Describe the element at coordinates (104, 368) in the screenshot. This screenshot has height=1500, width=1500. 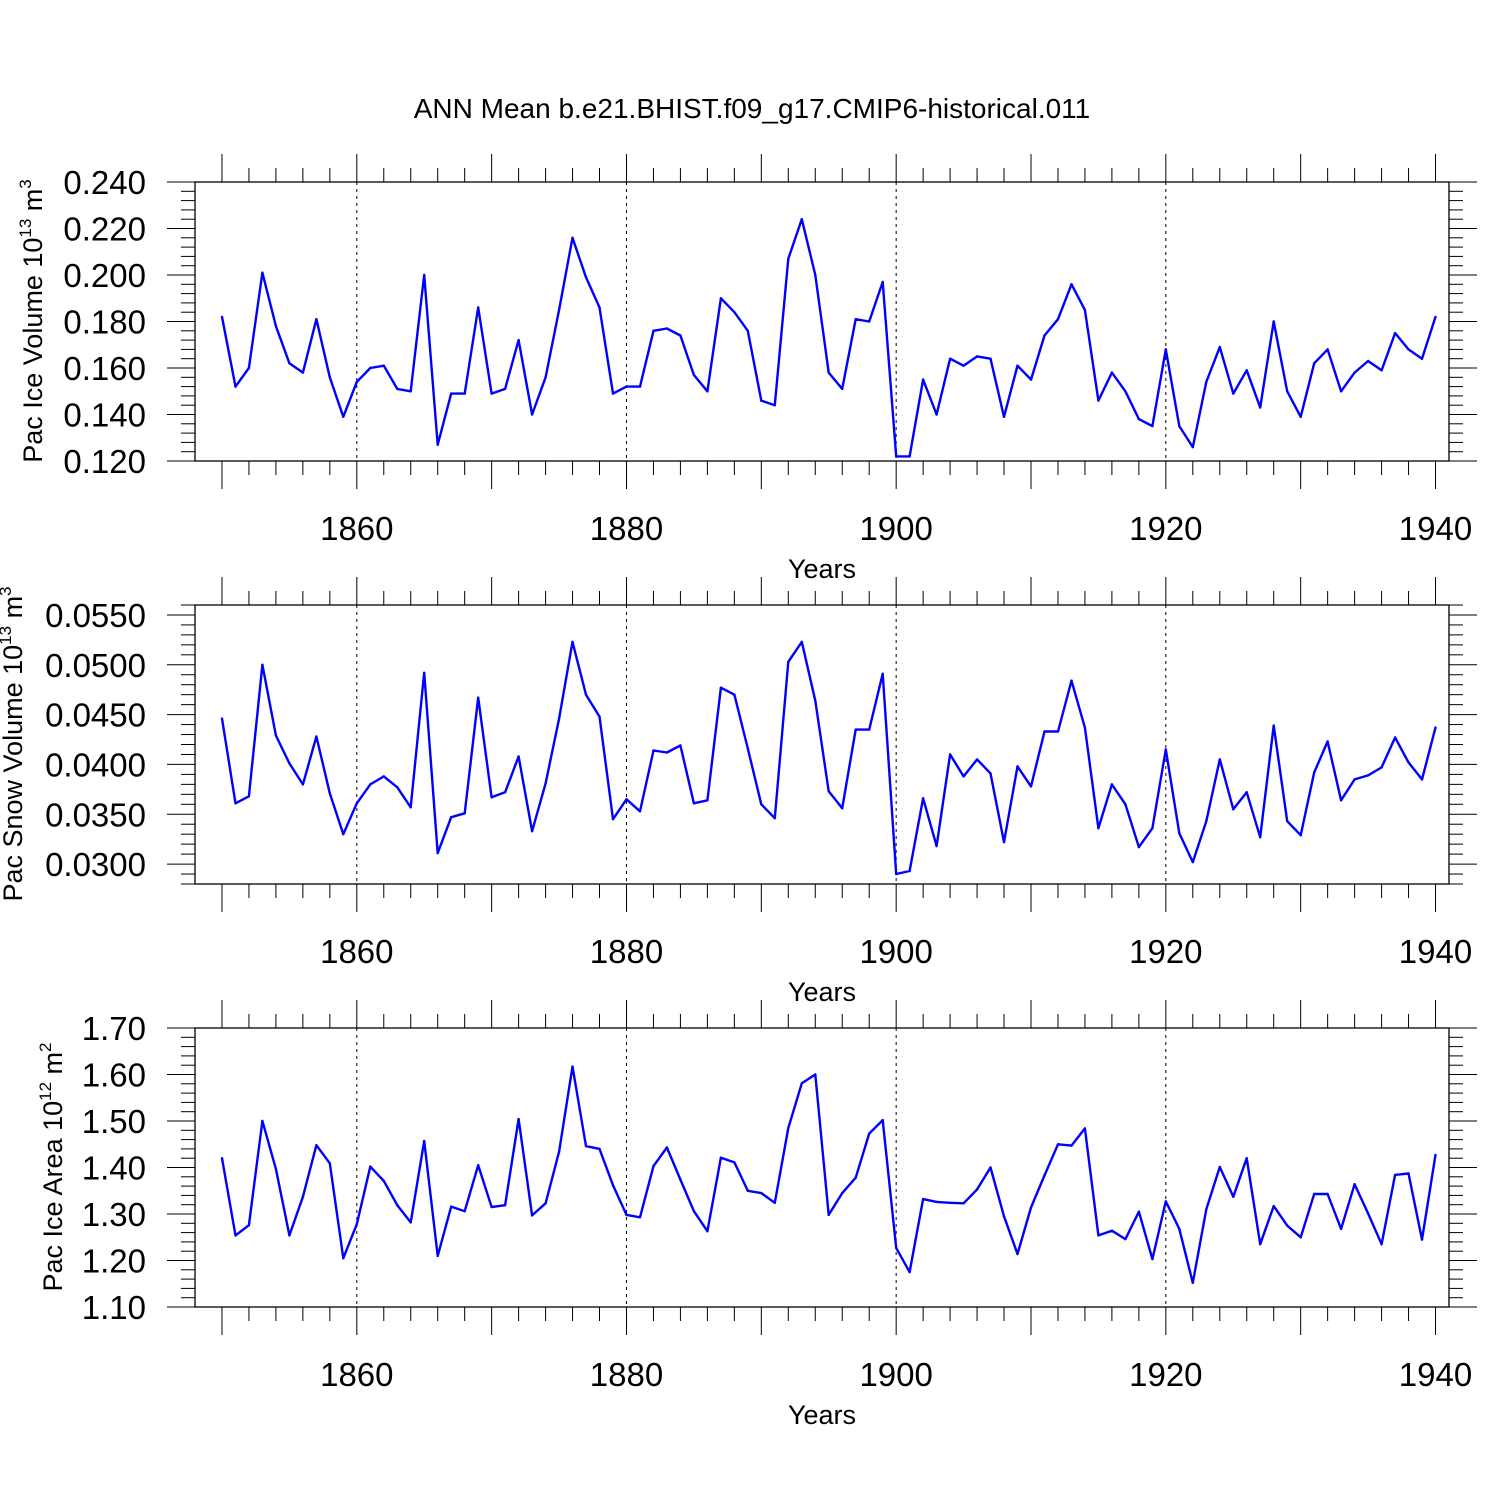
I see `y-tick-label: 0.160` at that location.